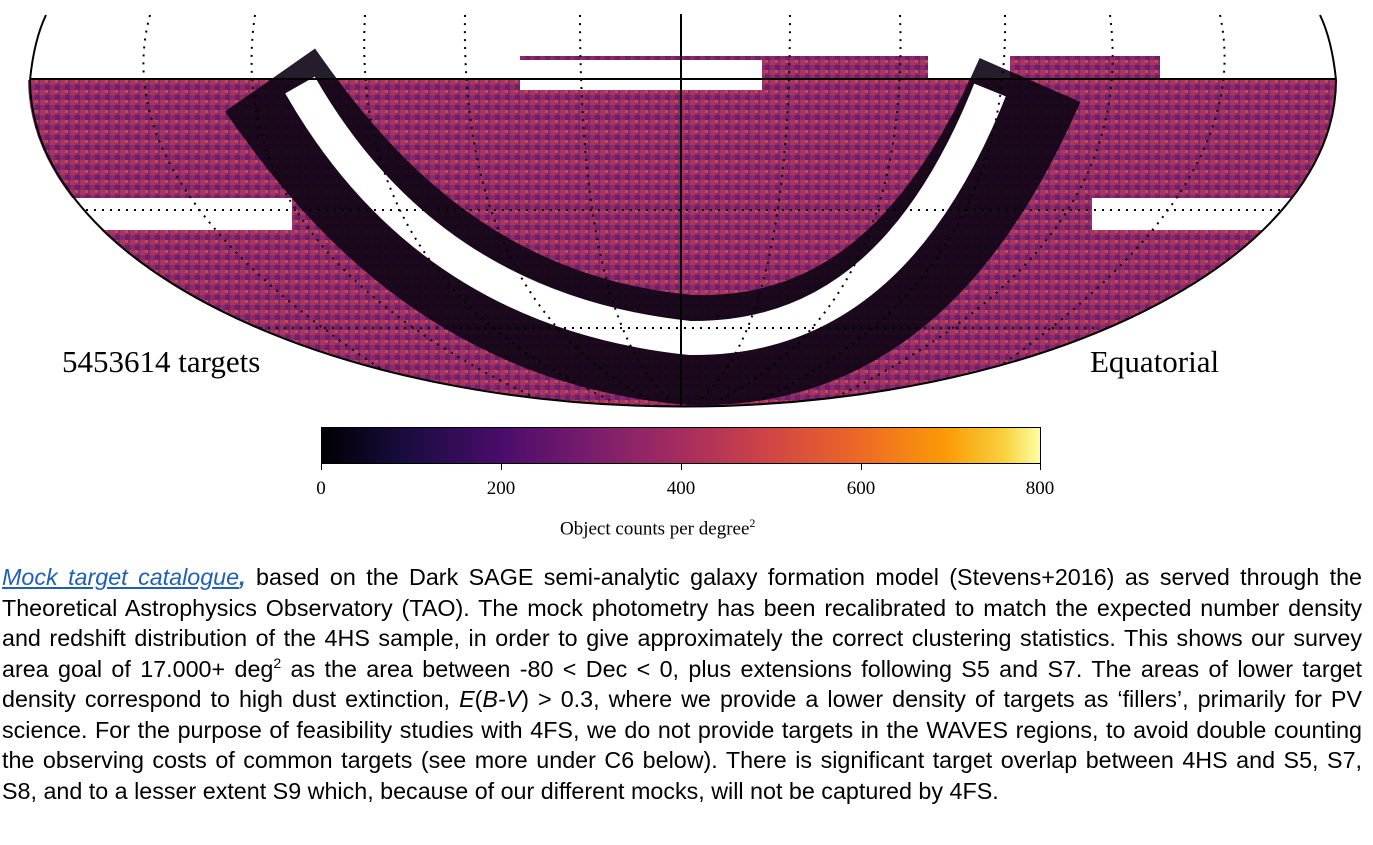 The height and width of the screenshot is (845, 1373). What do you see at coordinates (242, 577) in the screenshot?
I see `caption-comma: ,` at bounding box center [242, 577].